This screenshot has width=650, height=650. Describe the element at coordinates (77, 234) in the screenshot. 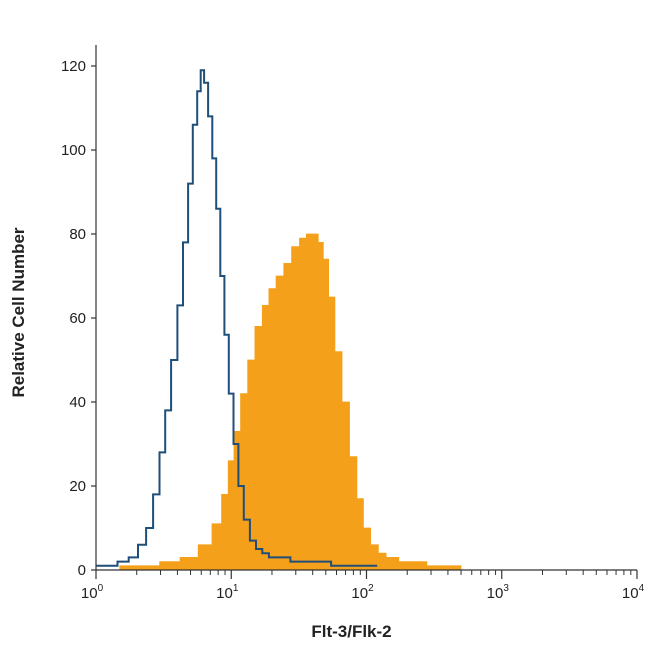

I see `y-tick-label: 80` at that location.